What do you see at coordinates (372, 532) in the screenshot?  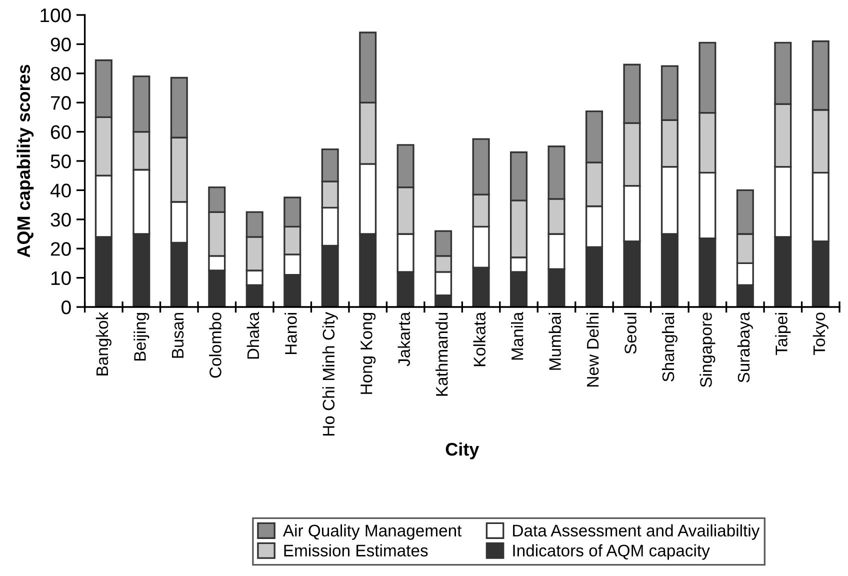 I see `legend-label: Air Quality Management` at bounding box center [372, 532].